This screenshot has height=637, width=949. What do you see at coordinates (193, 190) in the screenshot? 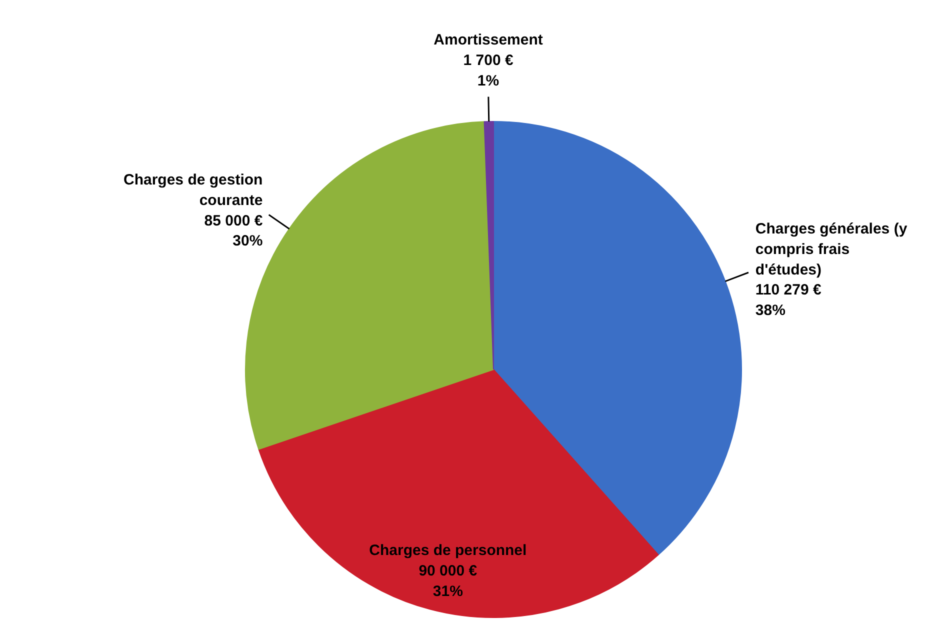
I see `slice-label: Charges de gestion courante` at bounding box center [193, 190].